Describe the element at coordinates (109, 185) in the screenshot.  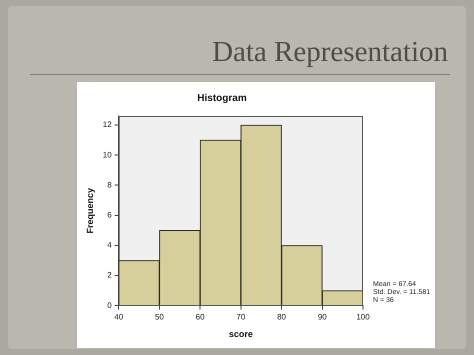
I see `y-tick-label: 8` at that location.